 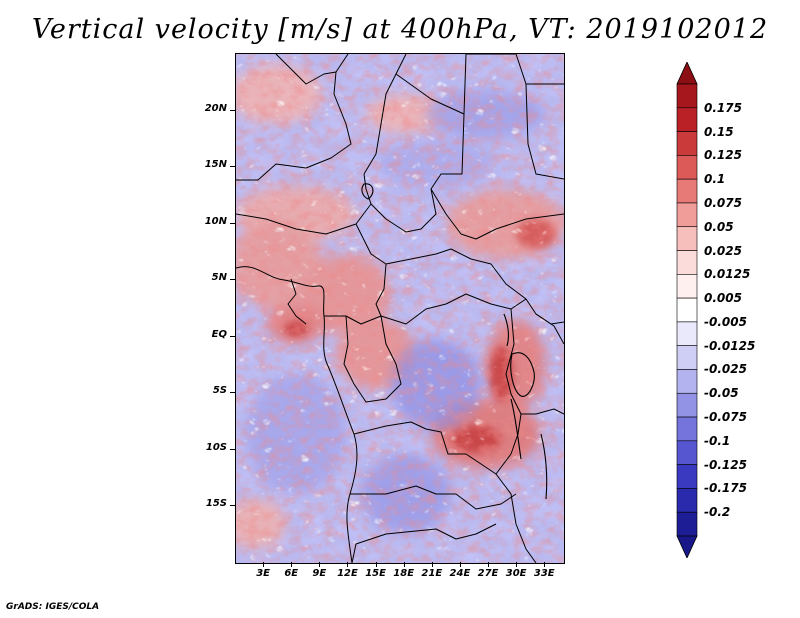 What do you see at coordinates (456, 274) in the screenshot?
I see `border-car-sudan` at bounding box center [456, 274].